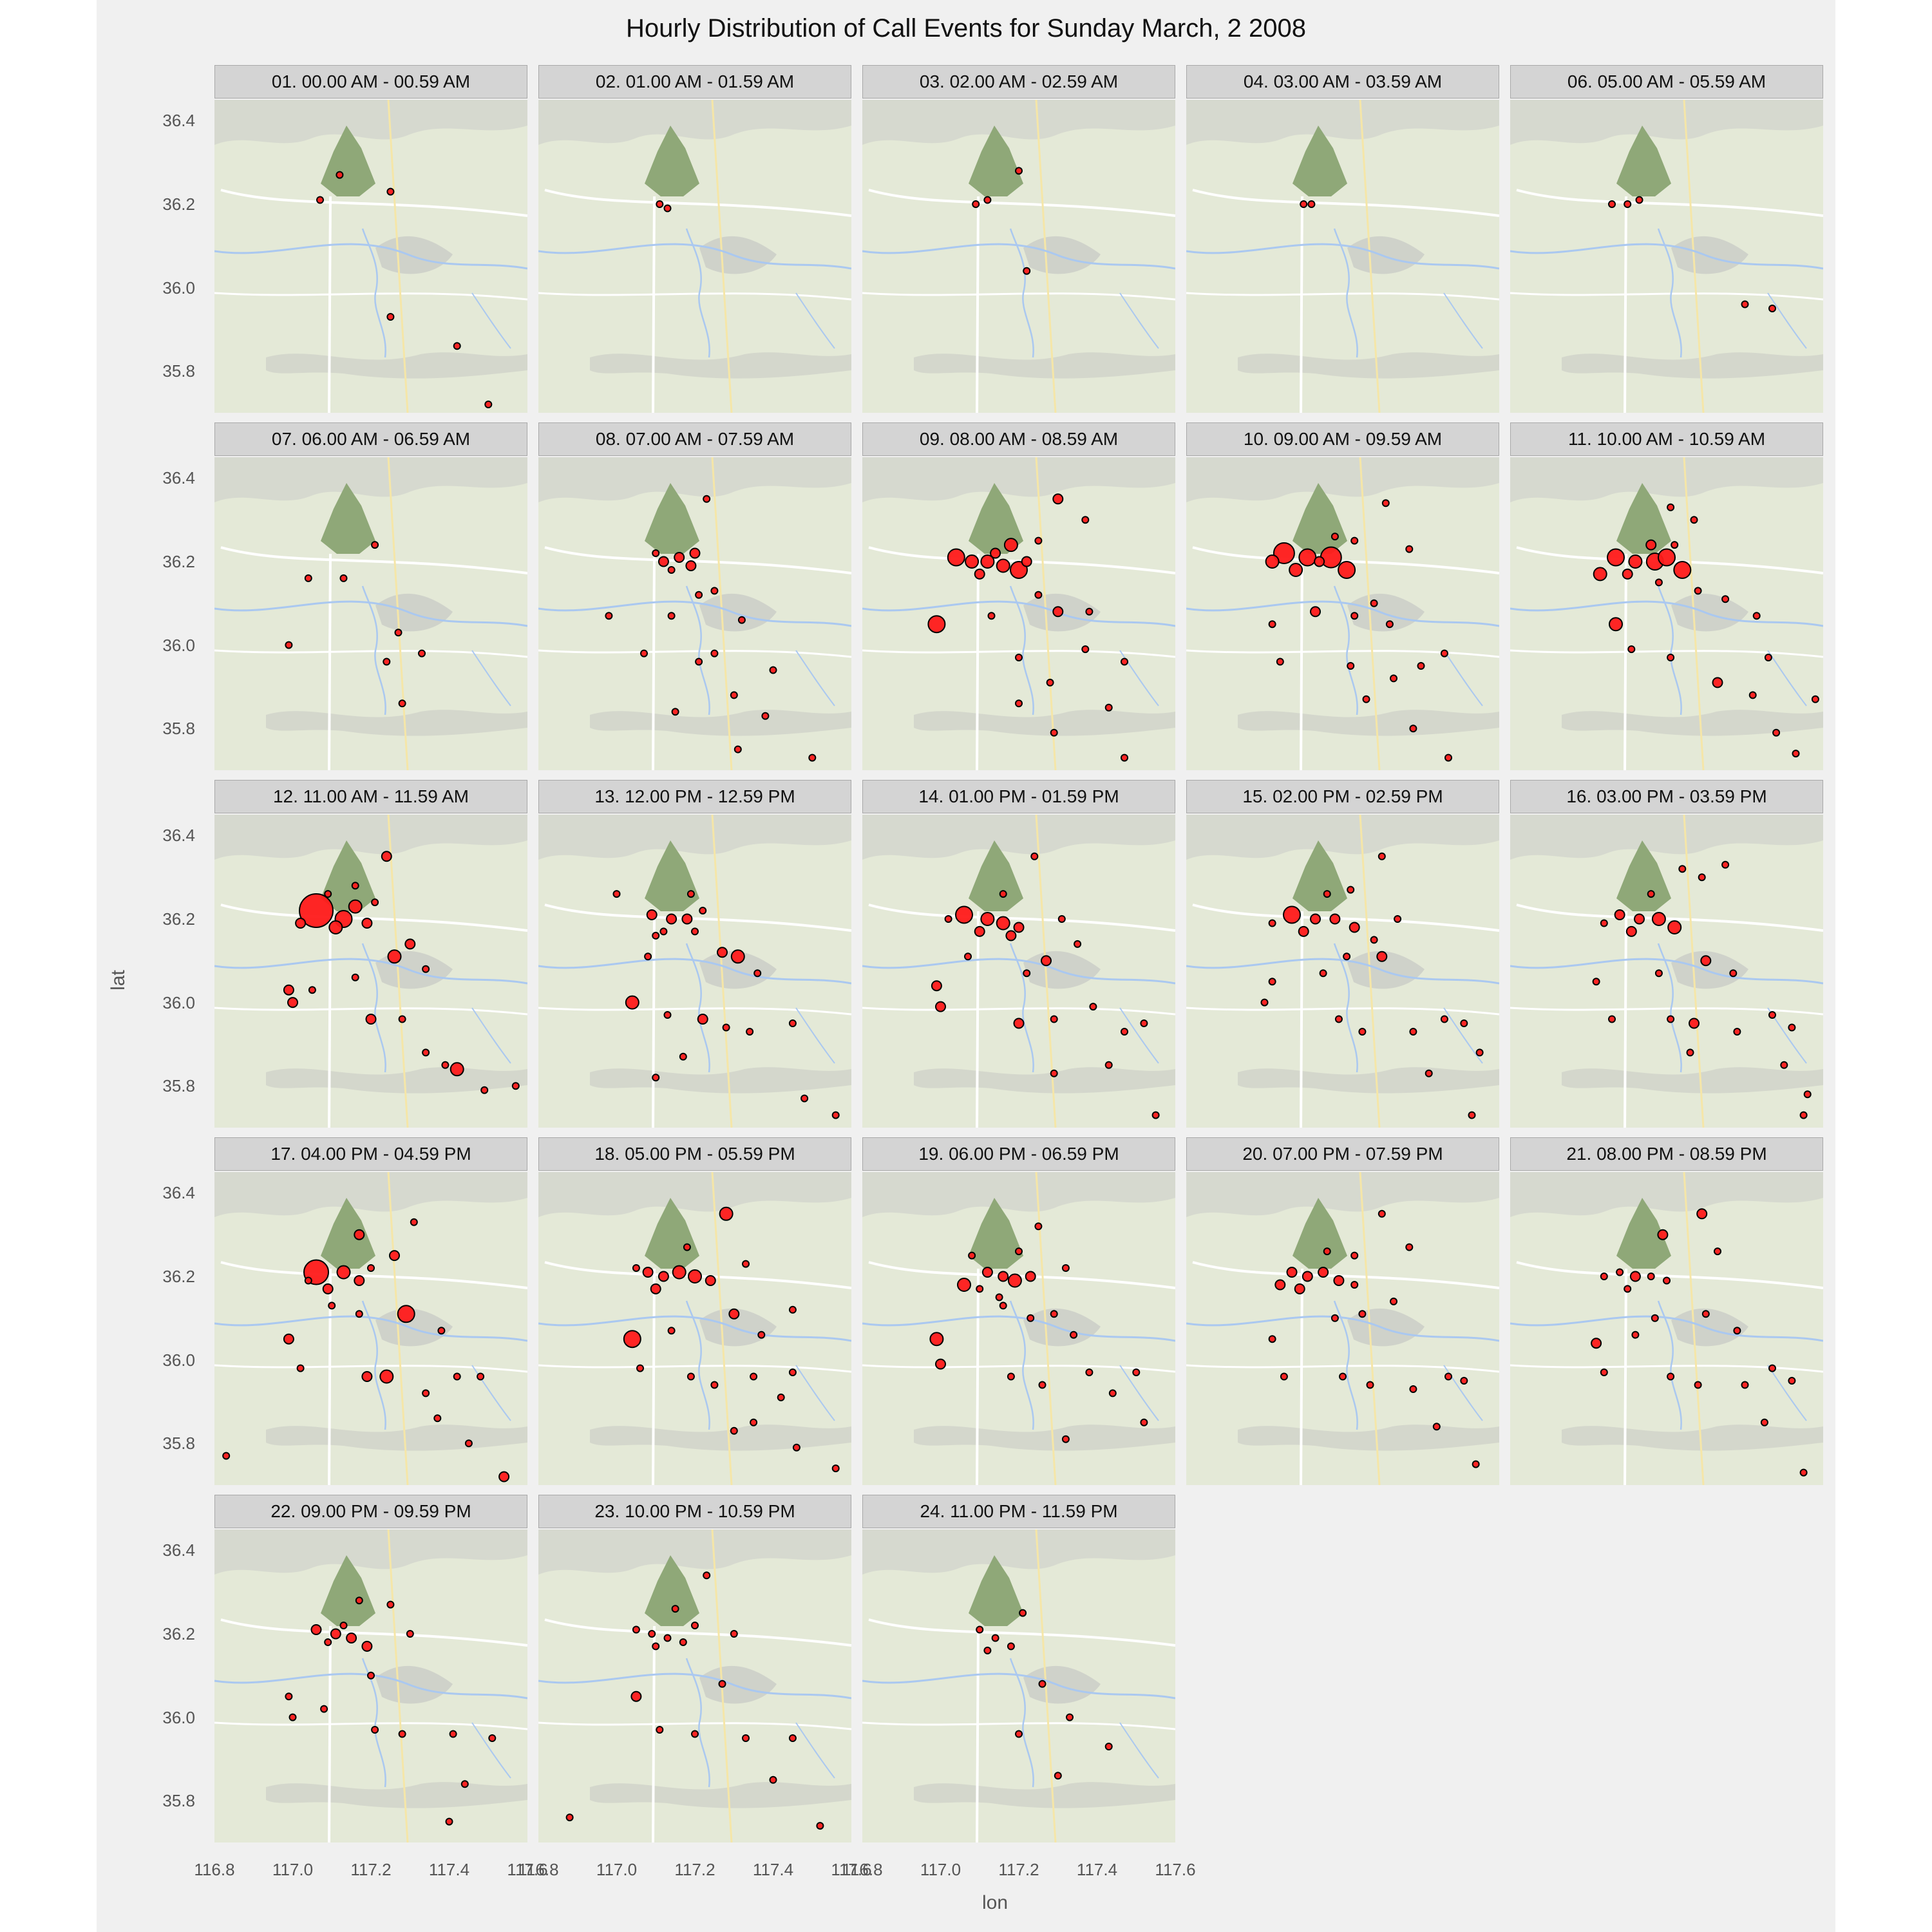  Describe the element at coordinates (370, 596) in the screenshot. I see `facet-panel: 07. 06.00 AM - 06.59 AM` at that location.